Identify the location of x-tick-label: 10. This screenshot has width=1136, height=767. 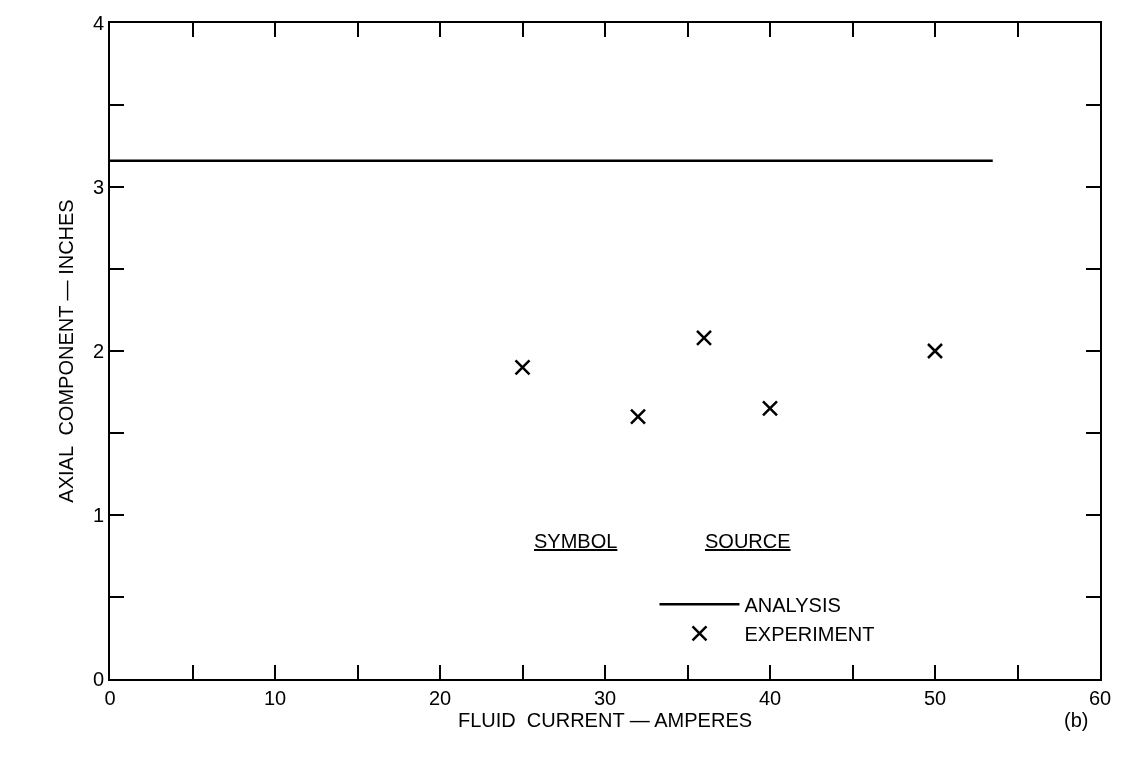
(275, 698).